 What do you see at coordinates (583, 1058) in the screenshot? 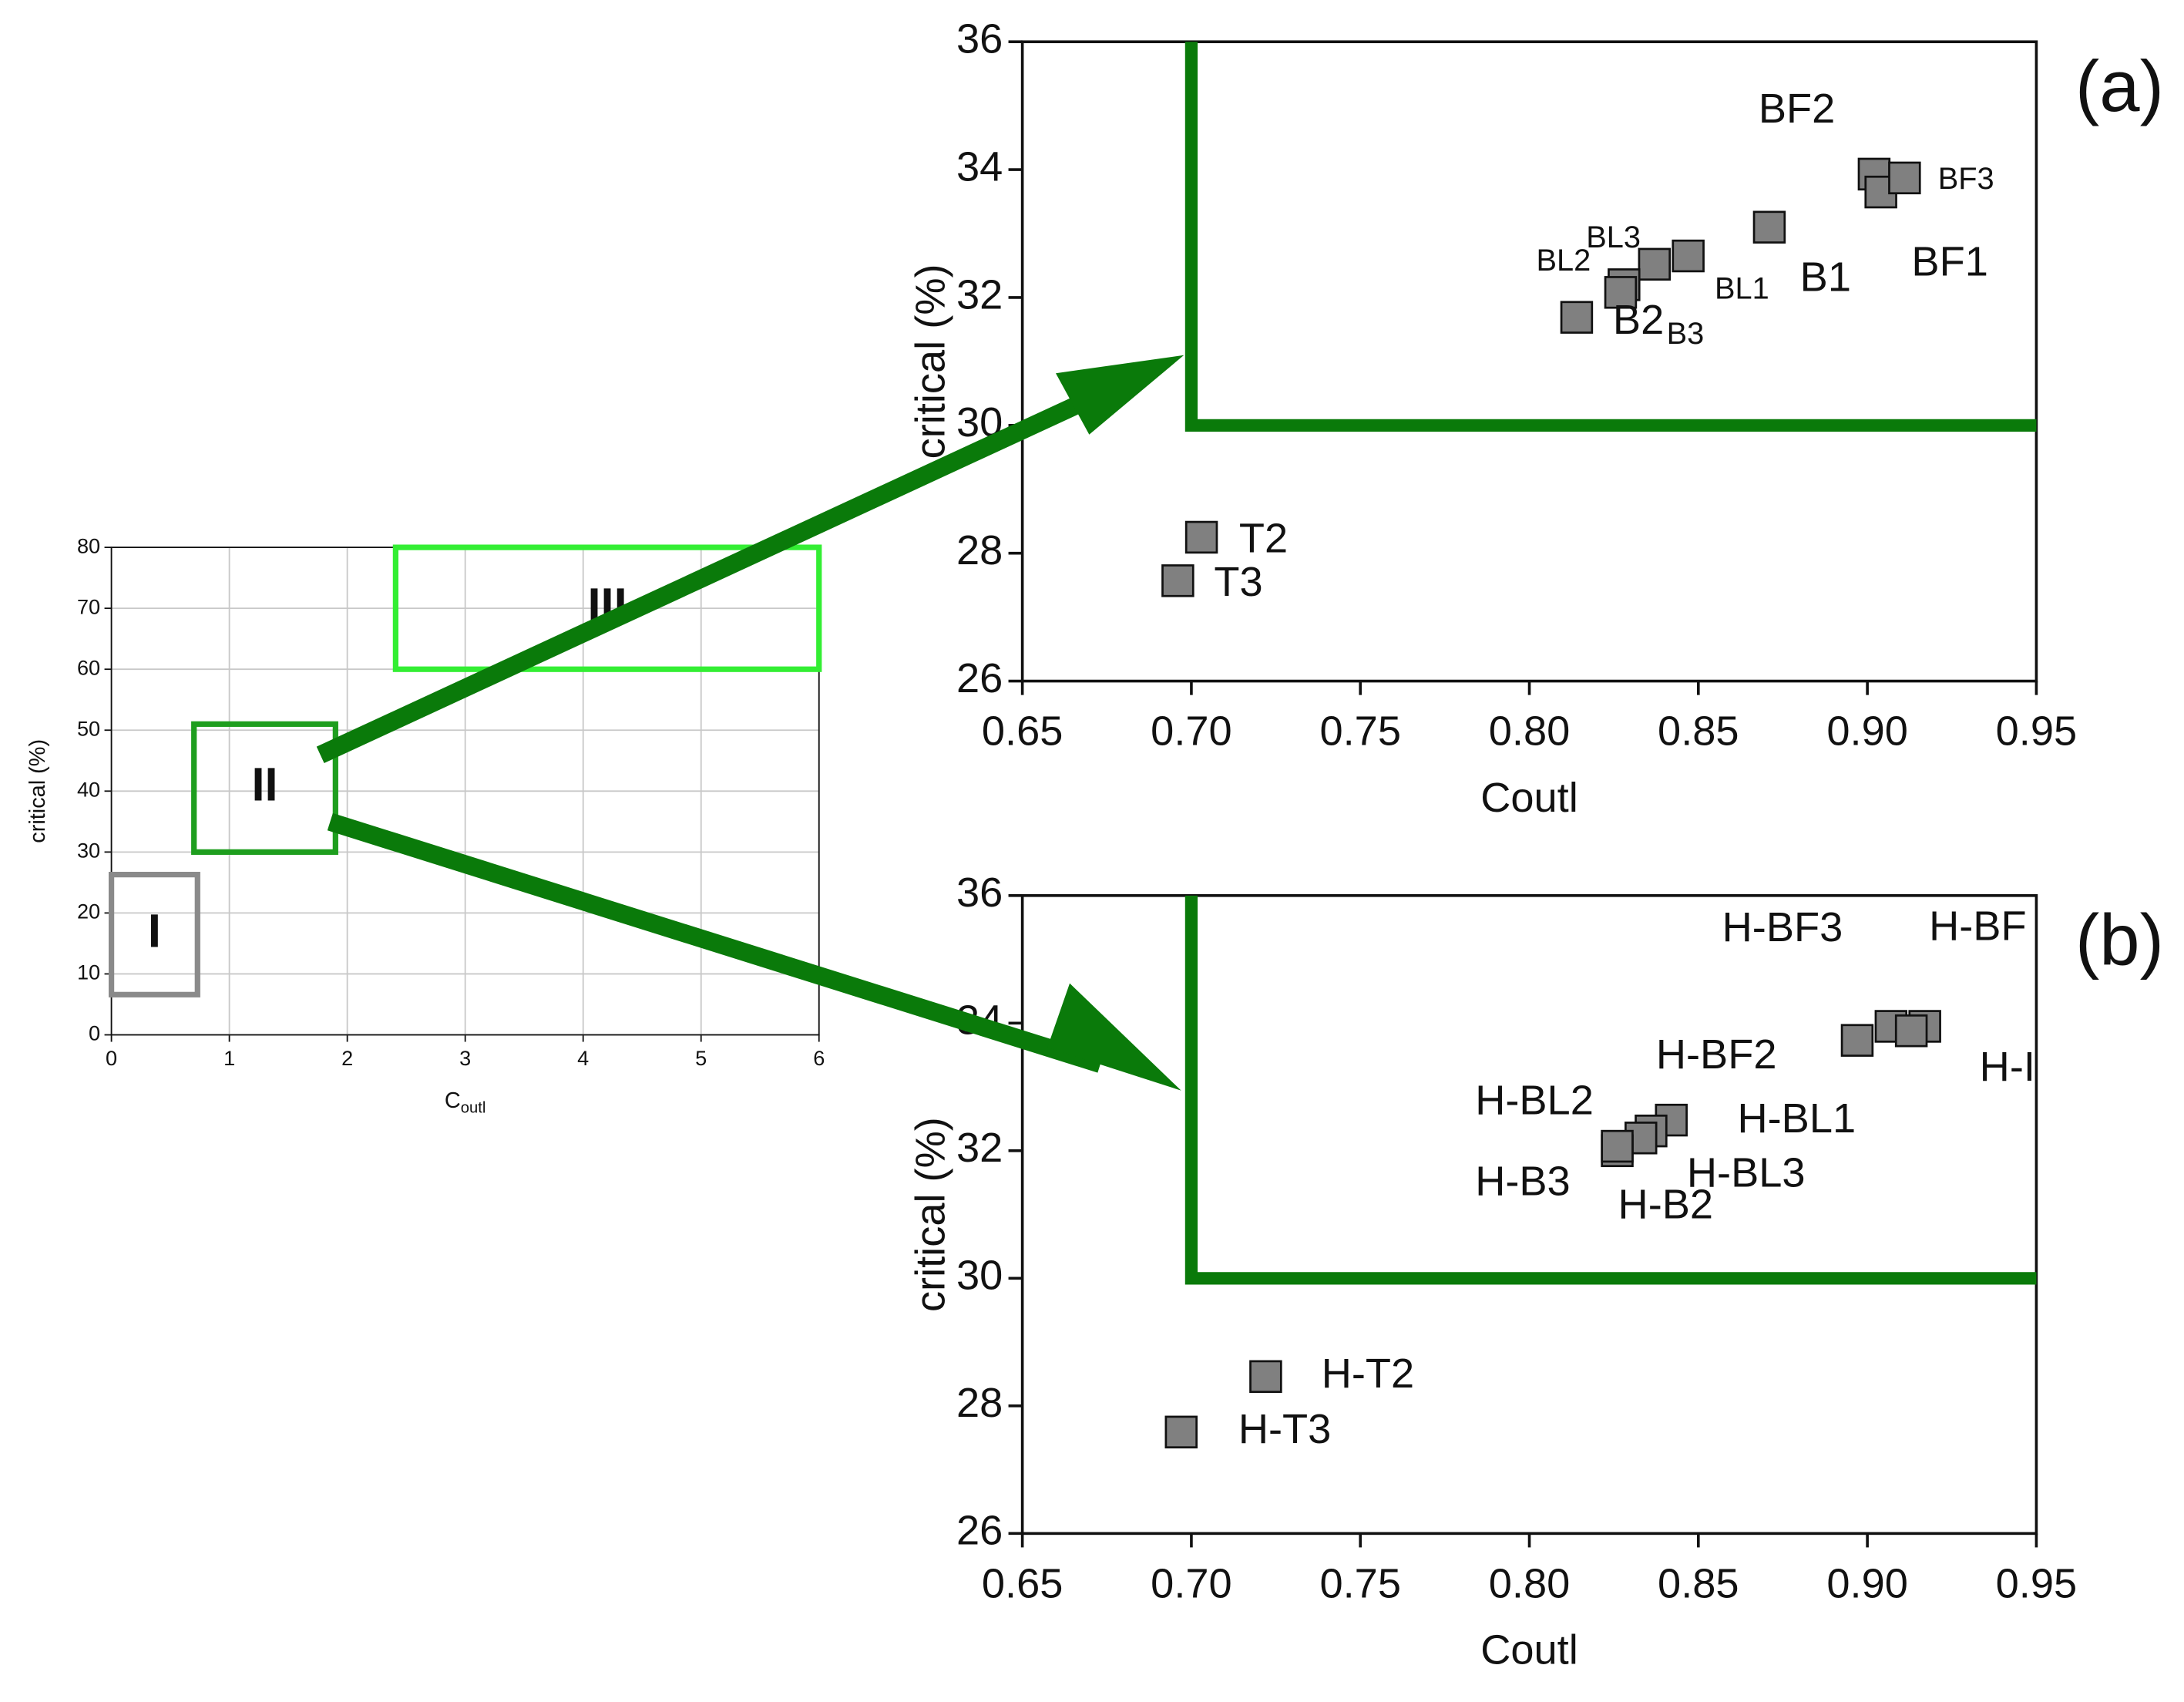
I see `x-tick-label: 4` at bounding box center [583, 1058].